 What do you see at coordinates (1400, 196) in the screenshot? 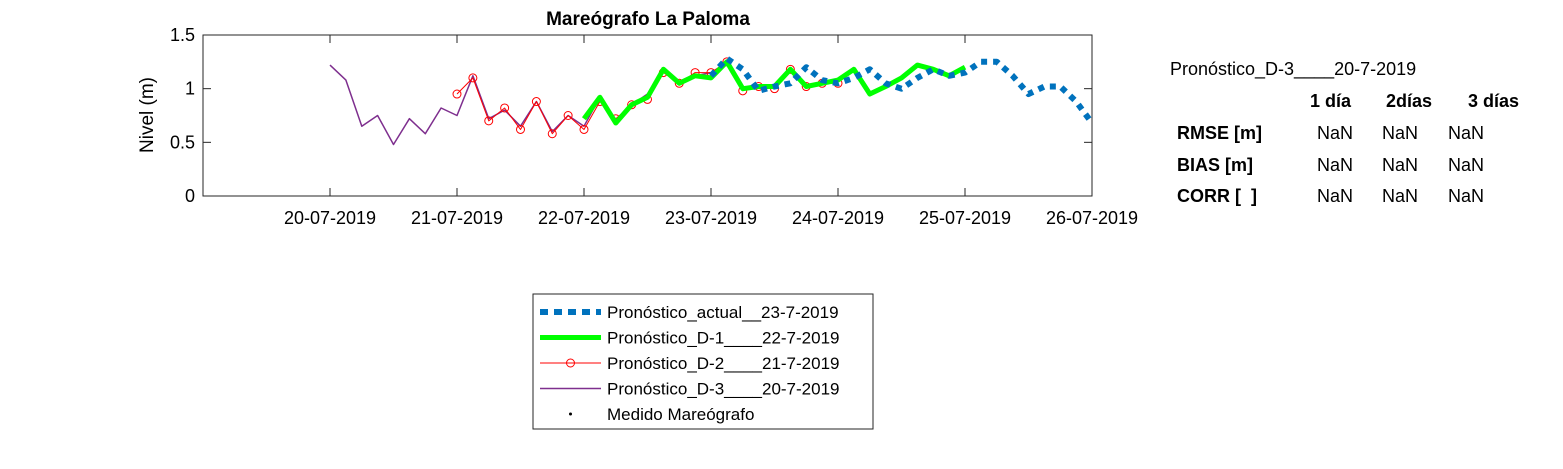
I see `stats-cell-corr-2: NaN` at bounding box center [1400, 196].